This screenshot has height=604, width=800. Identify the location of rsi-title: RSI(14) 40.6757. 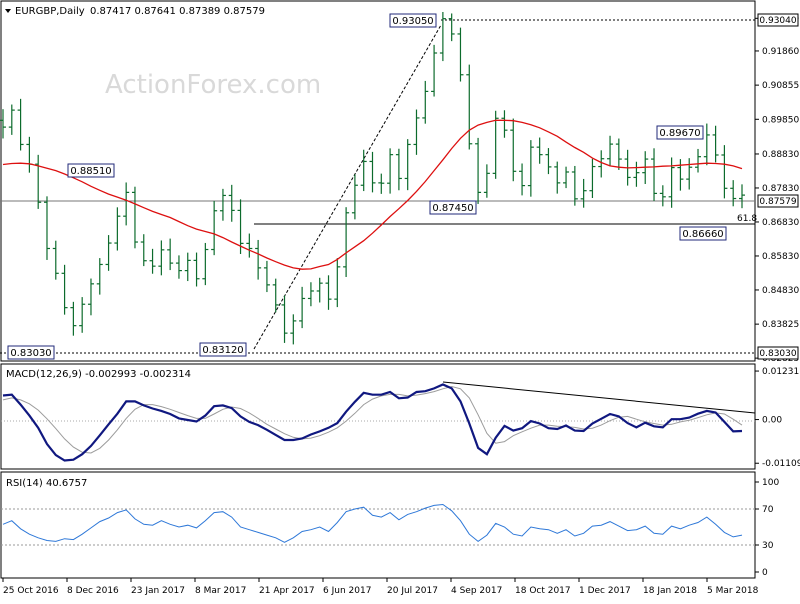
(46, 483).